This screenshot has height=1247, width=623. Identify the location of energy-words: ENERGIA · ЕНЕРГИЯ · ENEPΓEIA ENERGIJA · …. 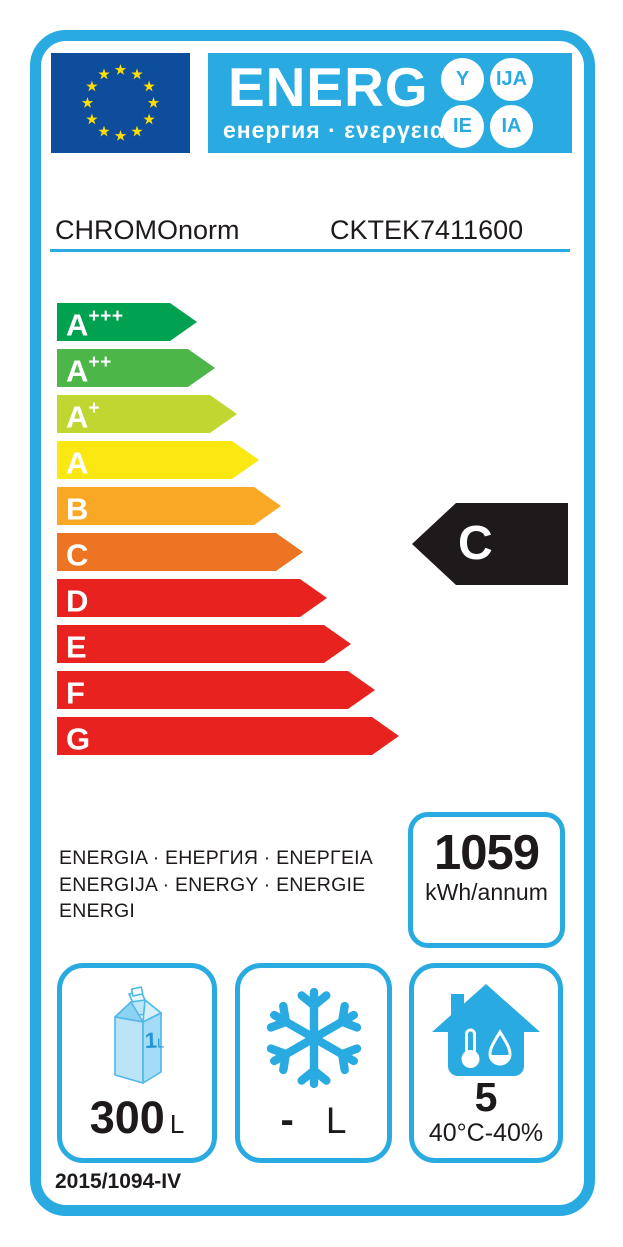
(216, 885).